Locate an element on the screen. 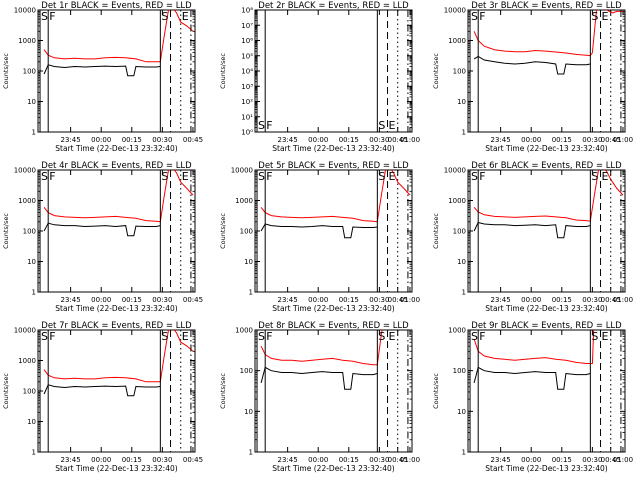 Image resolution: width=640 pixels, height=480 pixels. y-tick-label: 10⁵ is located at coordinates (247, 56).